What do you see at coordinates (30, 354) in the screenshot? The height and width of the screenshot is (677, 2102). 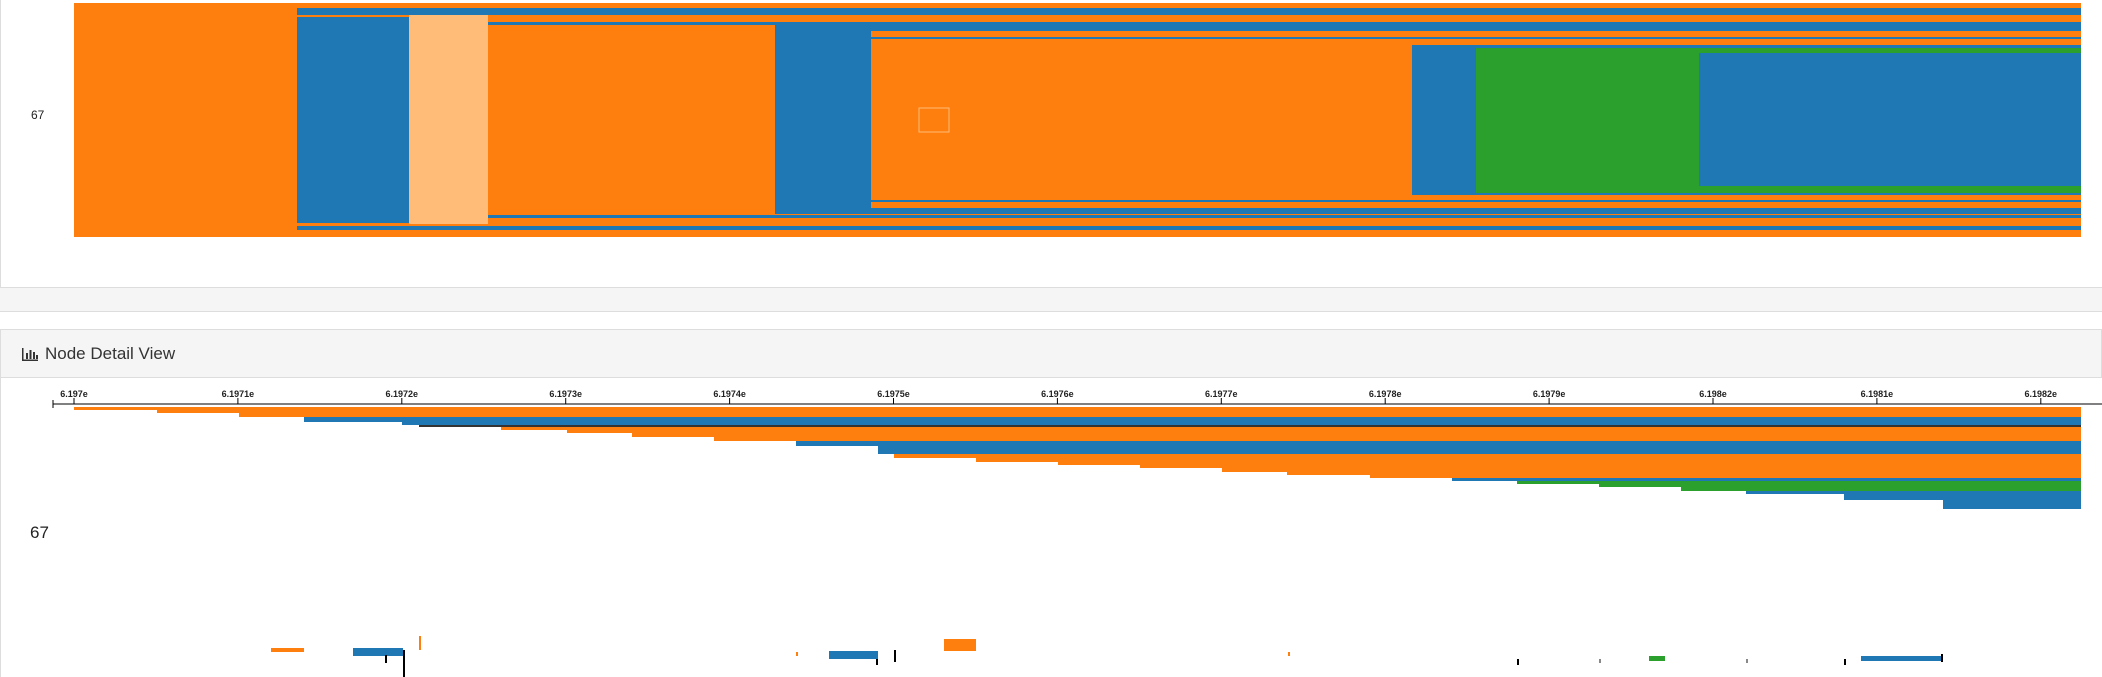 I see `bar-chart-icon` at bounding box center [30, 354].